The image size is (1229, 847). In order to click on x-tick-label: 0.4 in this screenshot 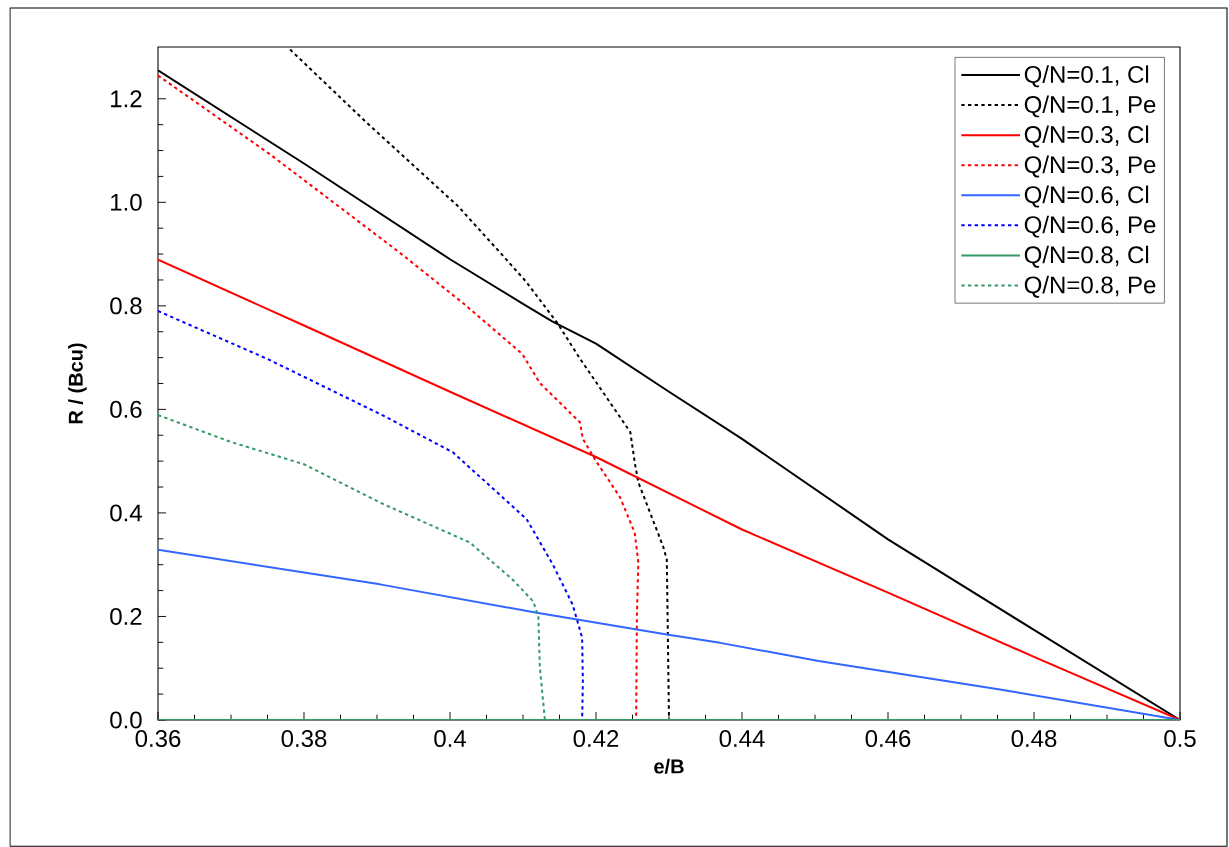, I will do `click(450, 739)`.